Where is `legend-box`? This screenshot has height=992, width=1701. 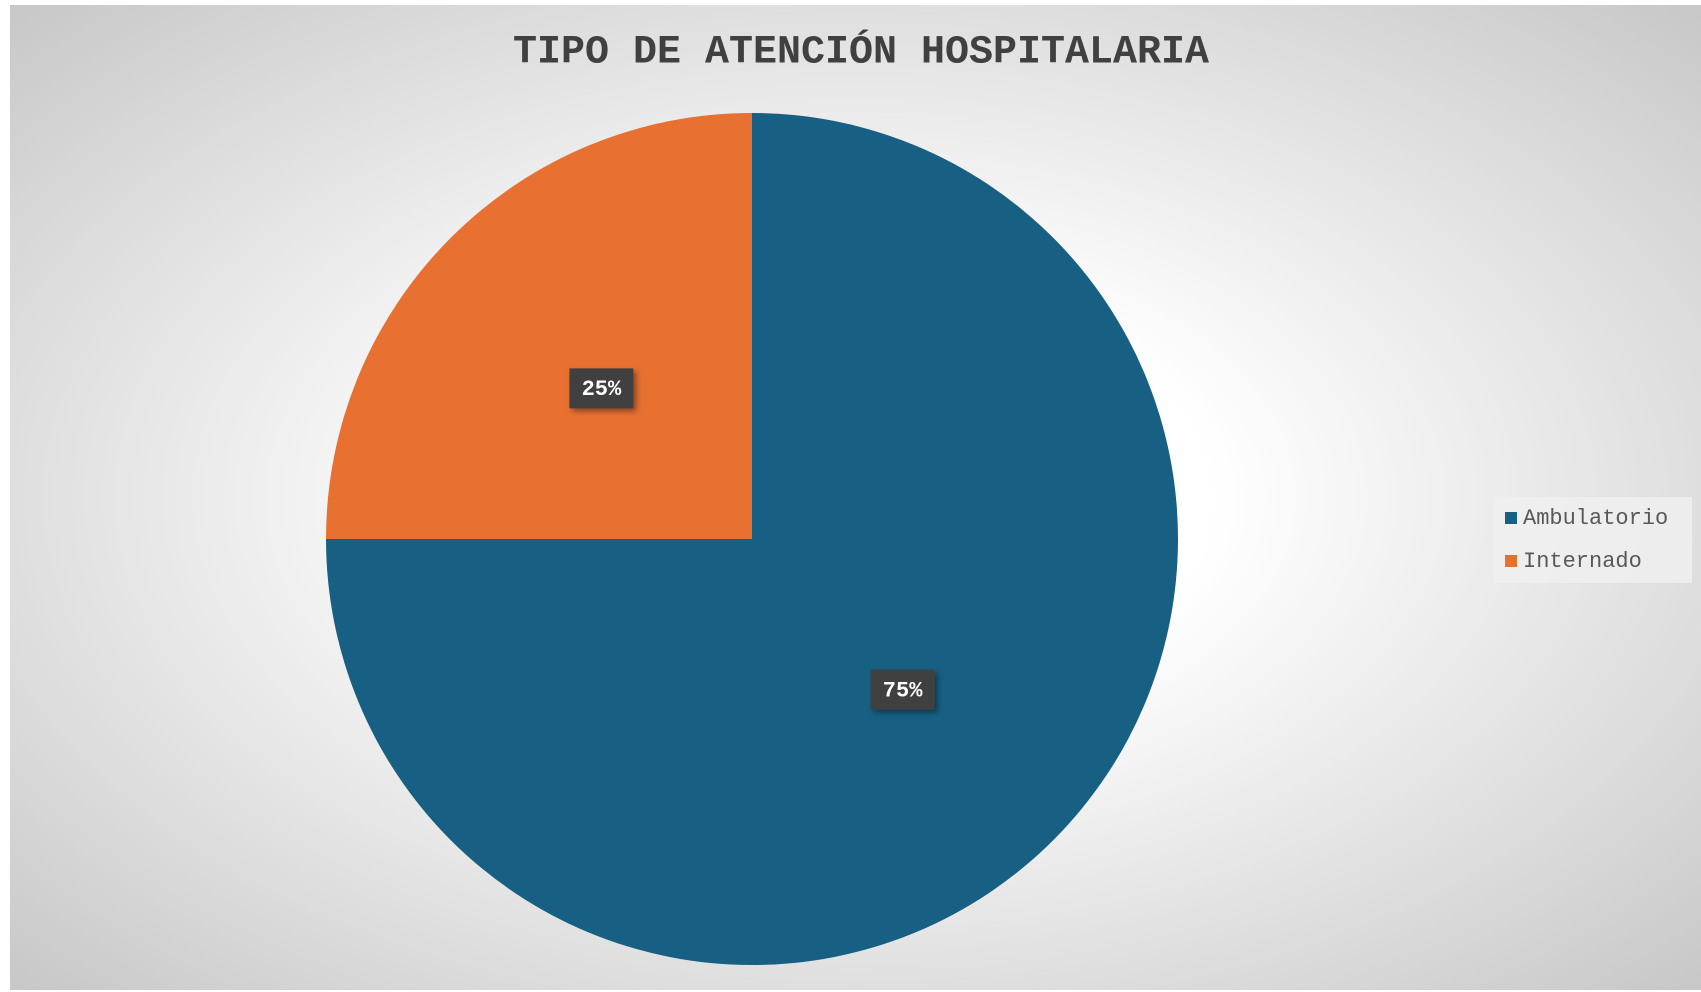
legend-box is located at coordinates (1593, 540).